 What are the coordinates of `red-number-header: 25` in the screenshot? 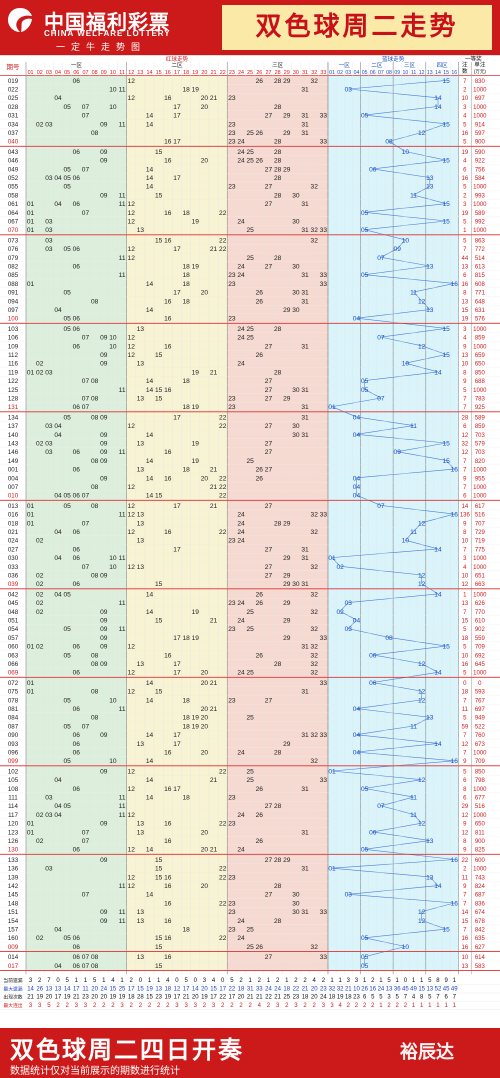 It's located at (250, 73).